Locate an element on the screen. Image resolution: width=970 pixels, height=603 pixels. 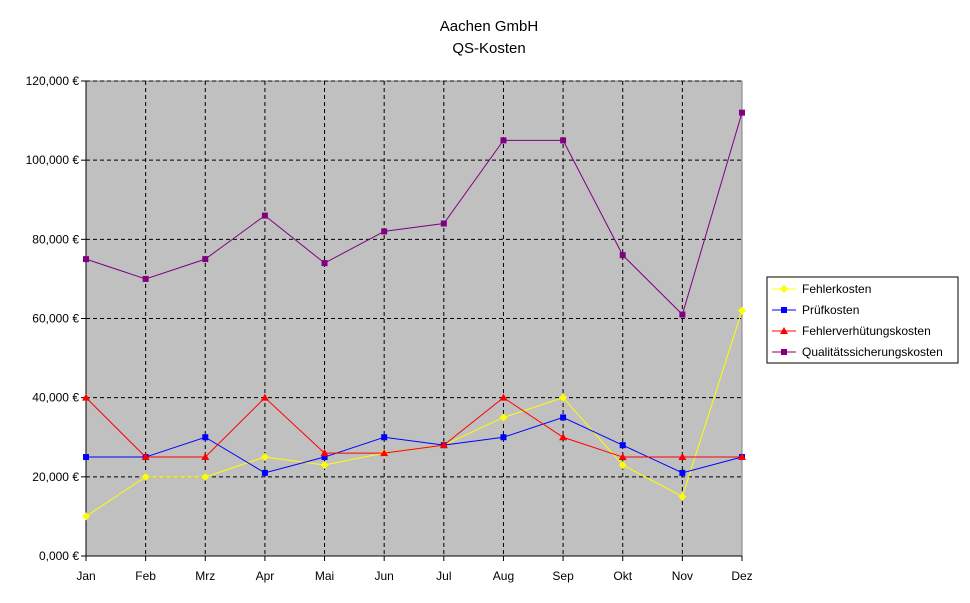
legend-label: Prüfkosten is located at coordinates (830, 310).